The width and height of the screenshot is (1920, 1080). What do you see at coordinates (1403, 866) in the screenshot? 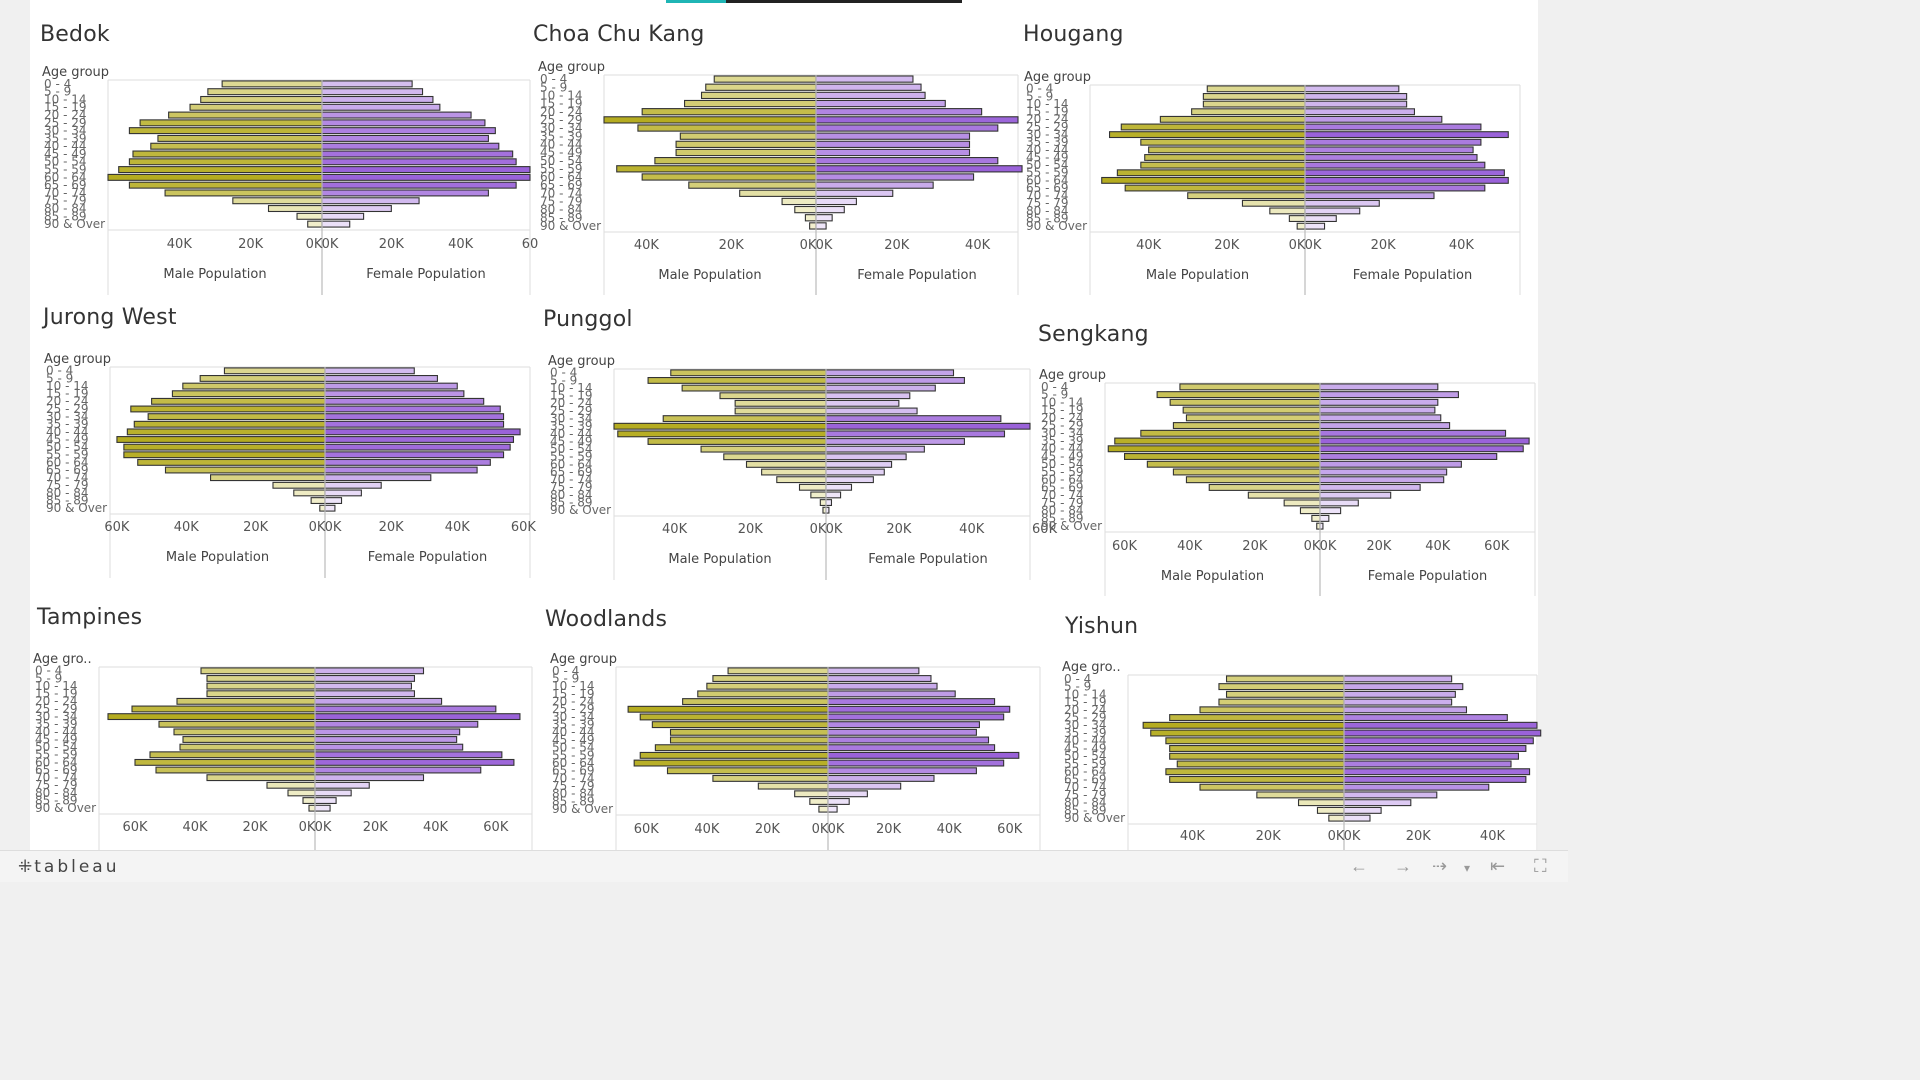
I see `redo-arrow-icon: →` at bounding box center [1403, 866].